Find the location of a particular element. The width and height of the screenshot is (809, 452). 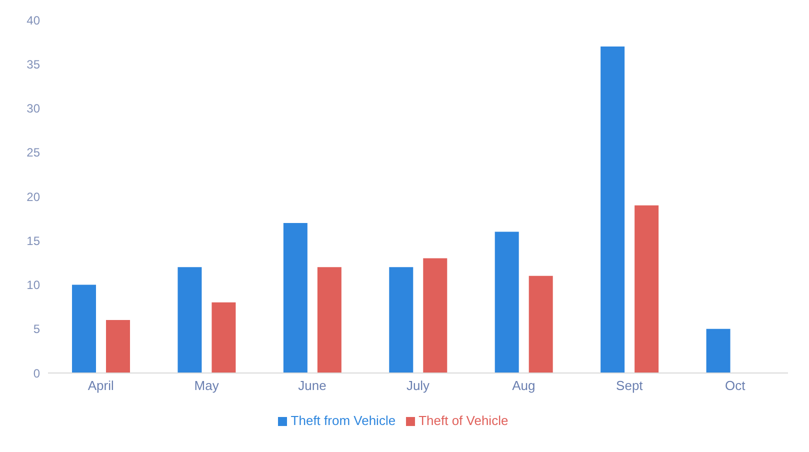

y-tick-label: 25 is located at coordinates (33, 153).